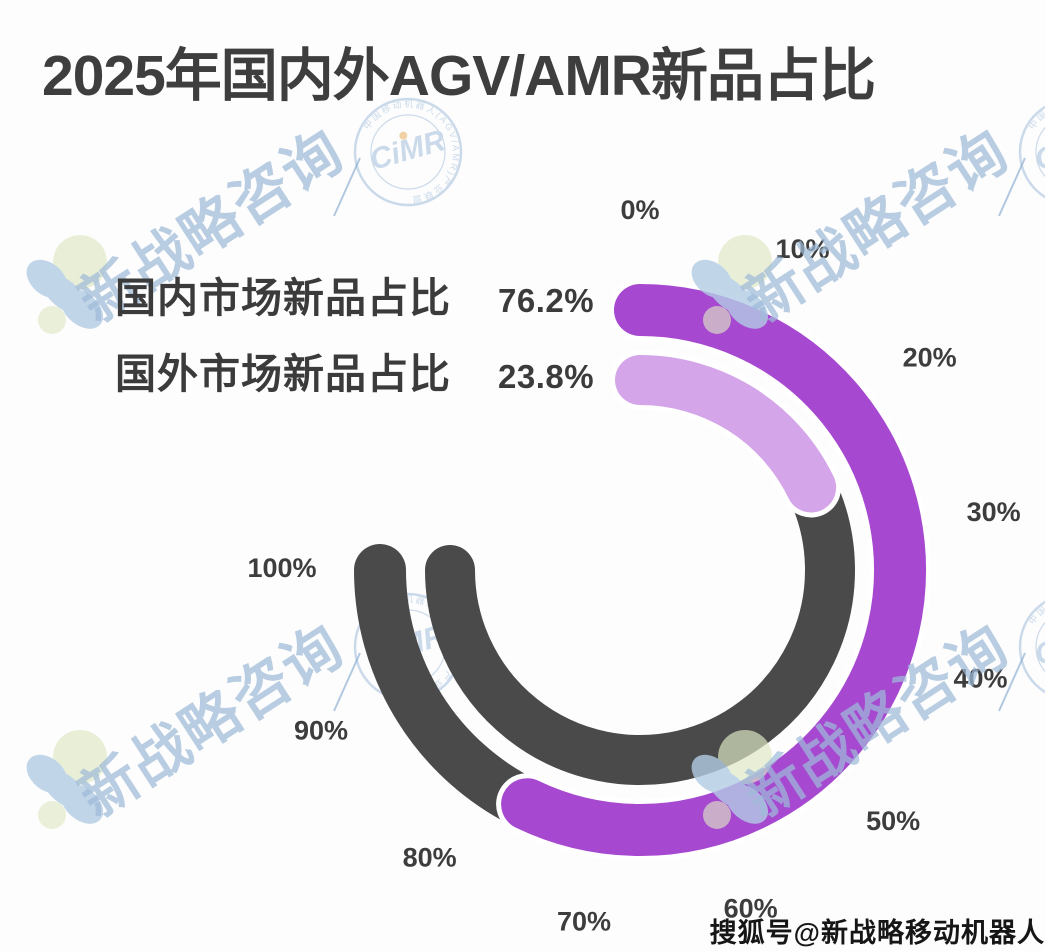 The image size is (1045, 951). I want to click on legend-label-domestic: 国内市场新品占比, so click(283, 298).